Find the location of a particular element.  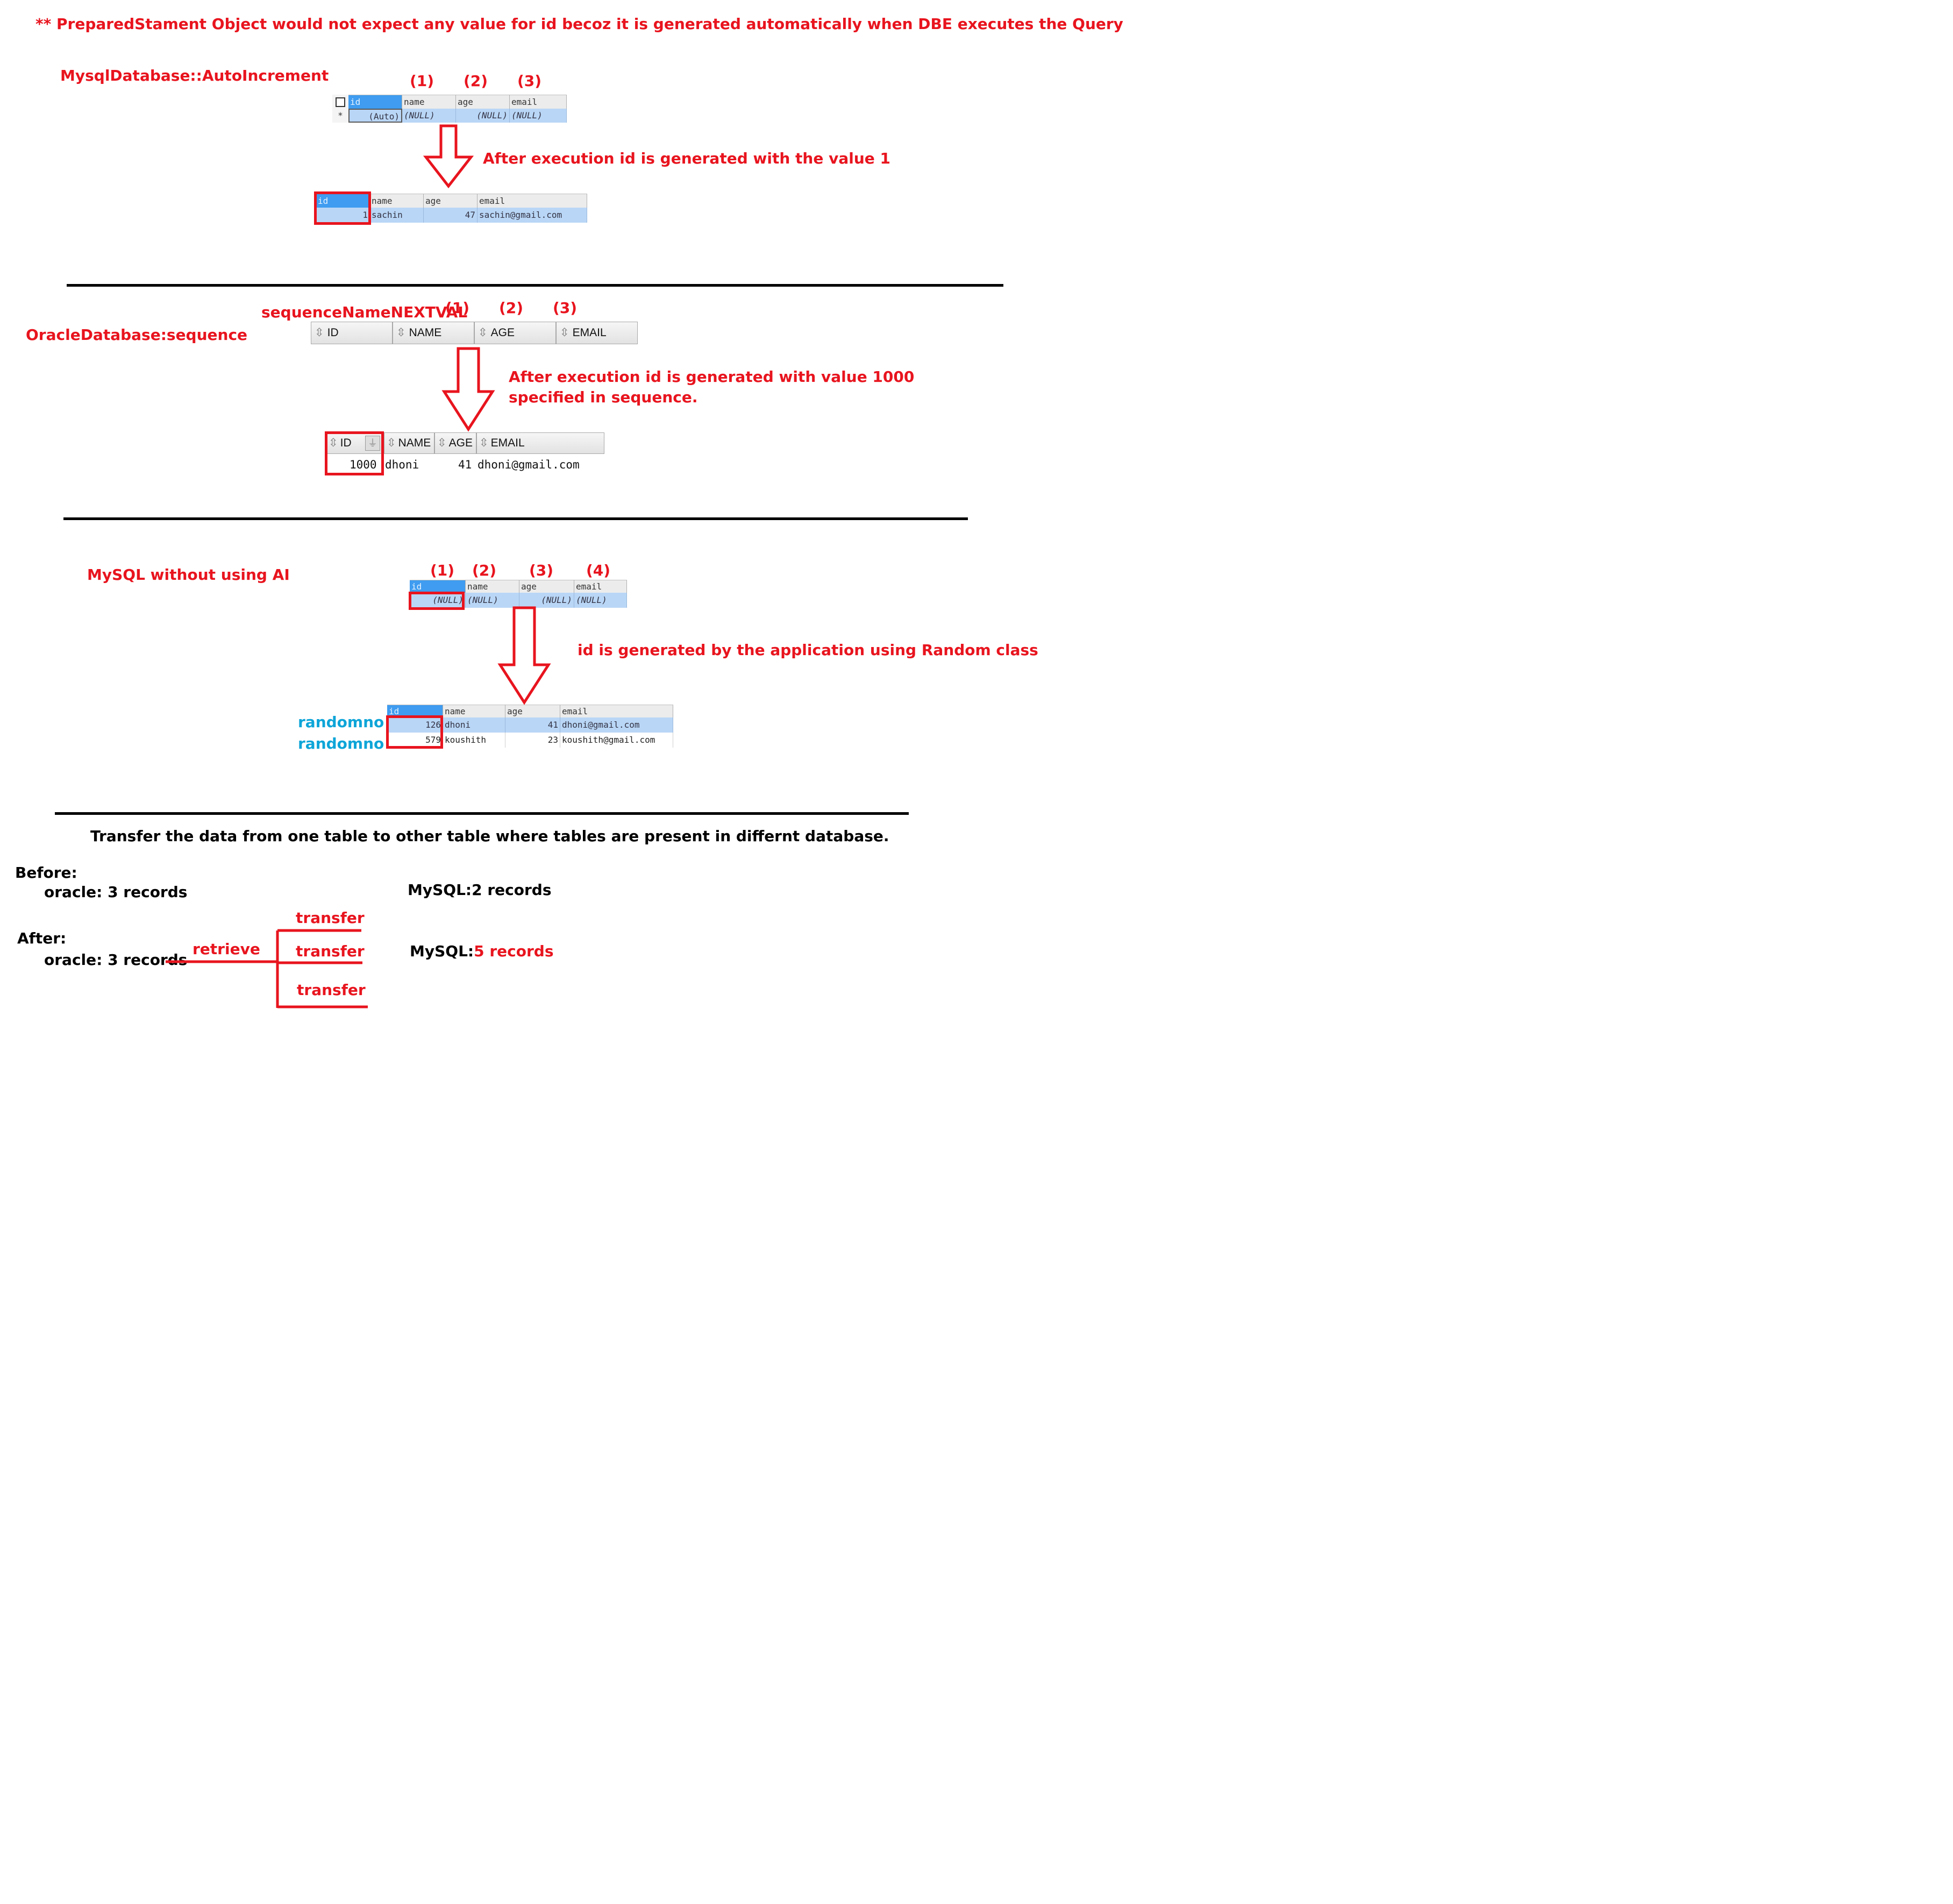

mysql-autoincrement-title: MysqlDatabase::AutoIncrement is located at coordinates (194, 75).